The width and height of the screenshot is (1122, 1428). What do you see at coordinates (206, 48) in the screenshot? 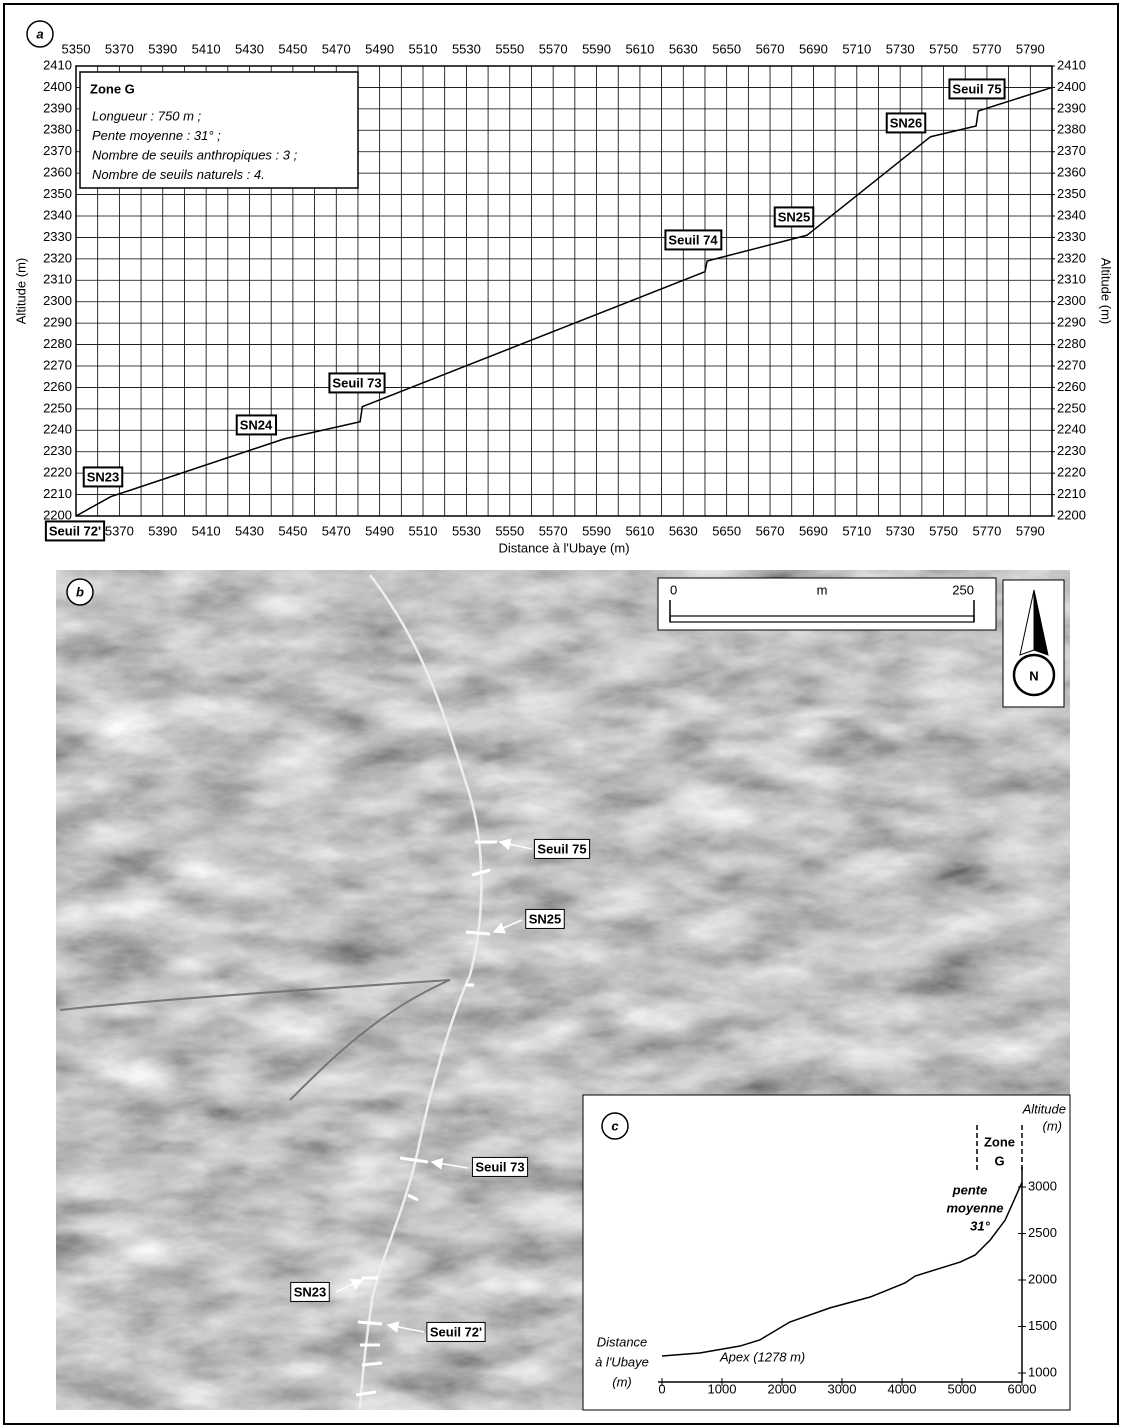
I see `x-tick-label-top: 5410` at bounding box center [206, 48].